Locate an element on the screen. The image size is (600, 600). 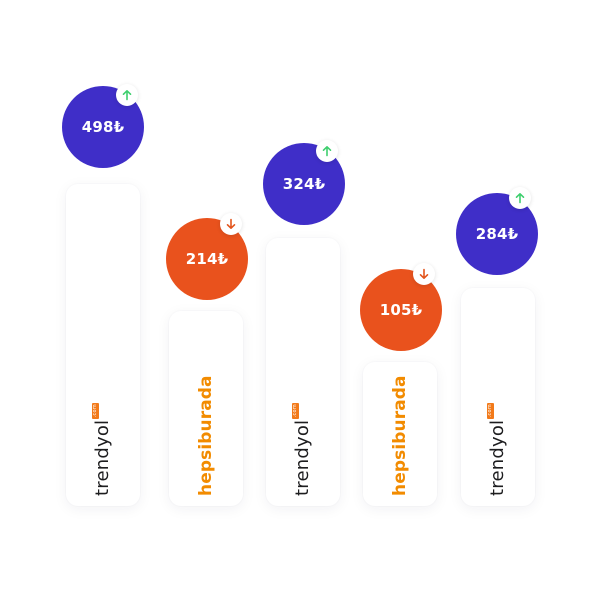
price-bubble: 284₺ is located at coordinates (497, 234).